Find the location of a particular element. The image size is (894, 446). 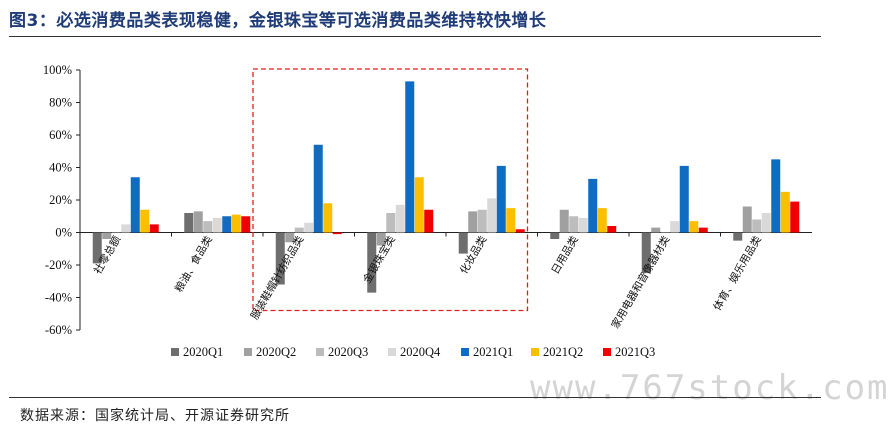

legend-label: 2020Q1 is located at coordinates (203, 352).